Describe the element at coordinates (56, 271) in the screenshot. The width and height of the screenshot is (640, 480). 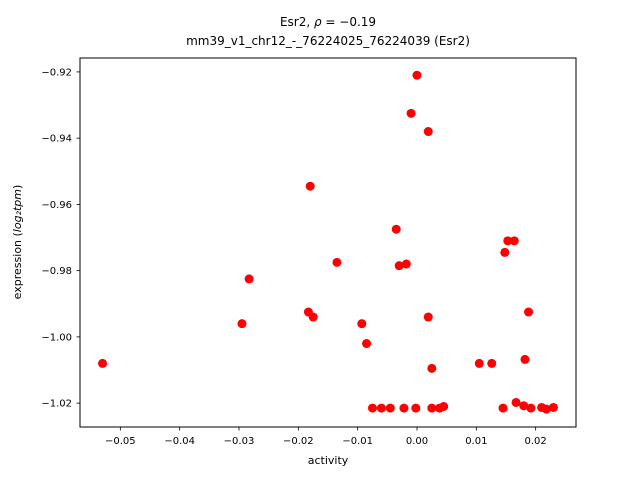
I see `y-tick-label: −0.98` at that location.